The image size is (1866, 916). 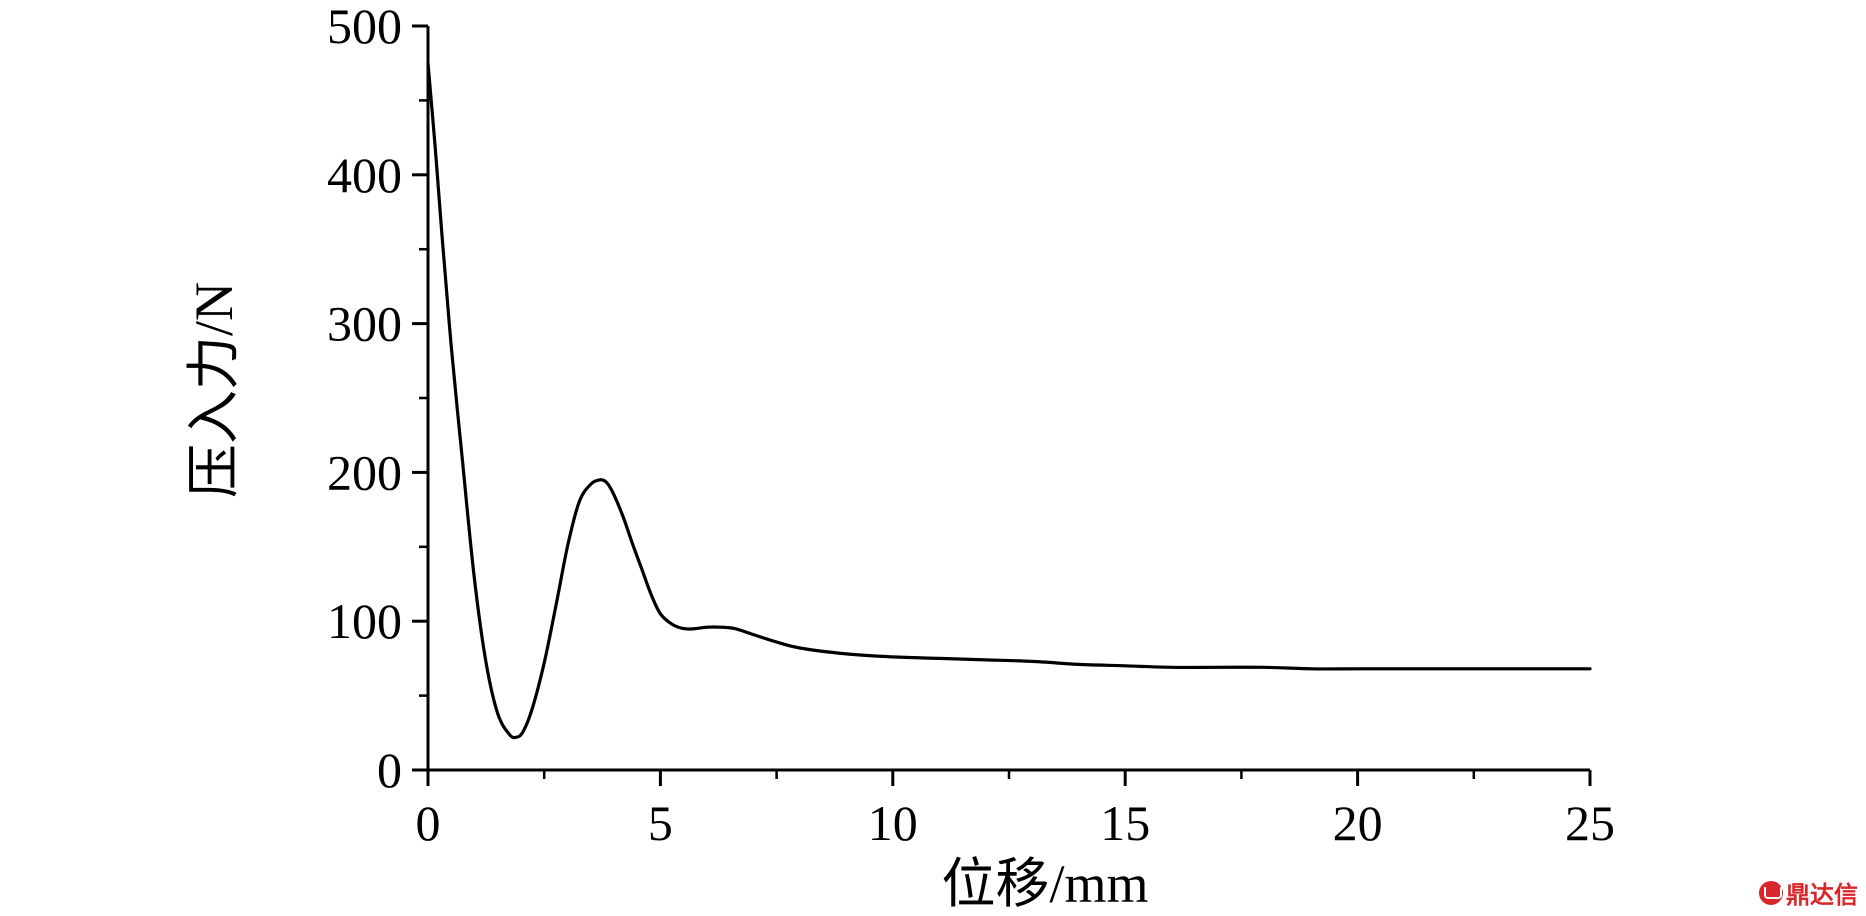 What do you see at coordinates (428, 823) in the screenshot?
I see `x-tick-label: 0` at bounding box center [428, 823].